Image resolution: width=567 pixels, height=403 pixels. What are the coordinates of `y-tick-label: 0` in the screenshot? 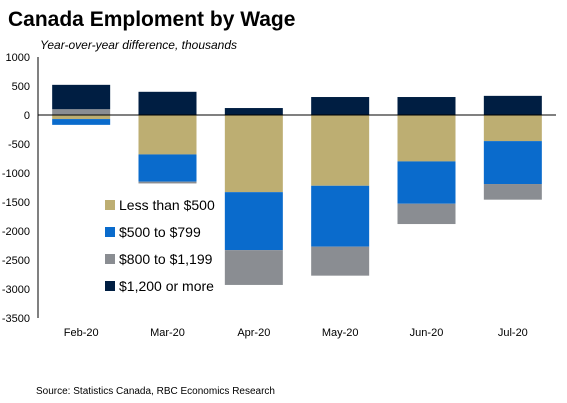 It's located at (27, 116).